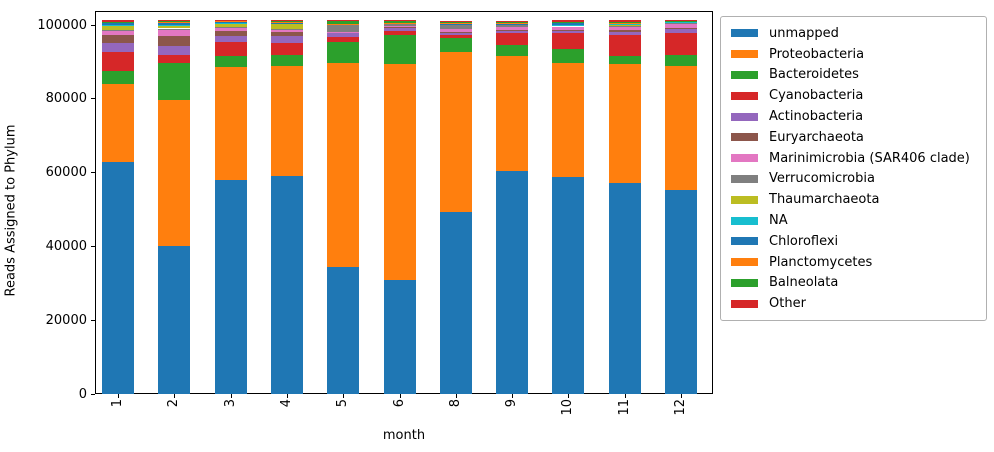 This screenshot has height=452, width=994. I want to click on y-tick-label: 0, so click(82, 394).